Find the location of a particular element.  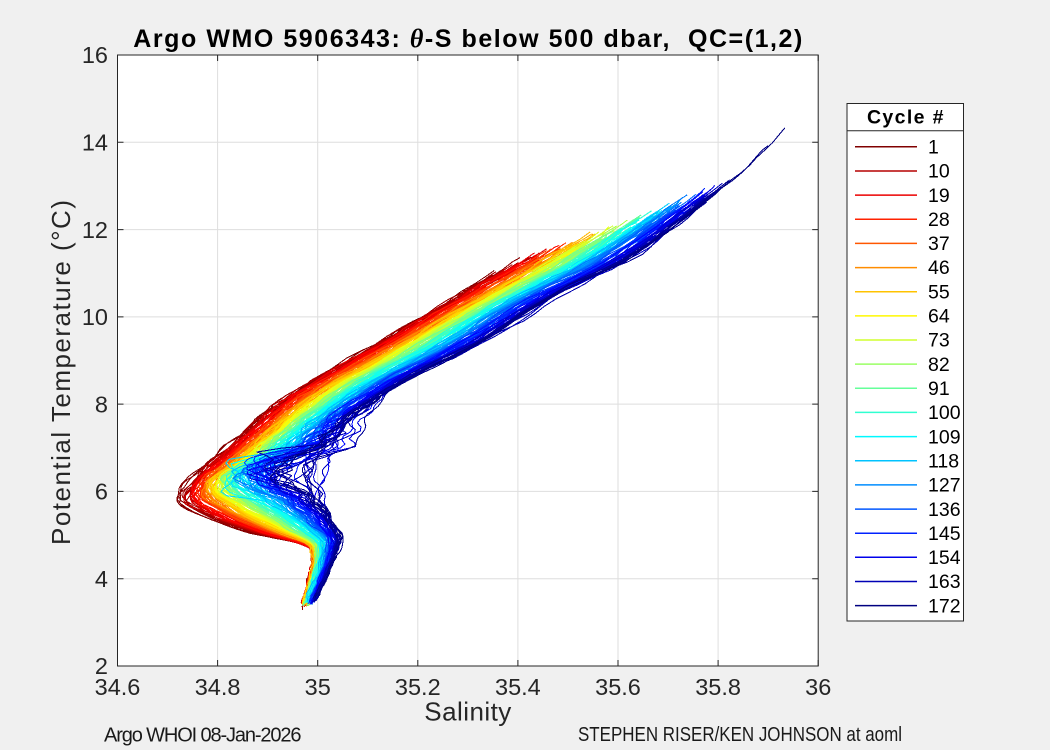

svg-text: 4 is located at coordinates (101, 579).